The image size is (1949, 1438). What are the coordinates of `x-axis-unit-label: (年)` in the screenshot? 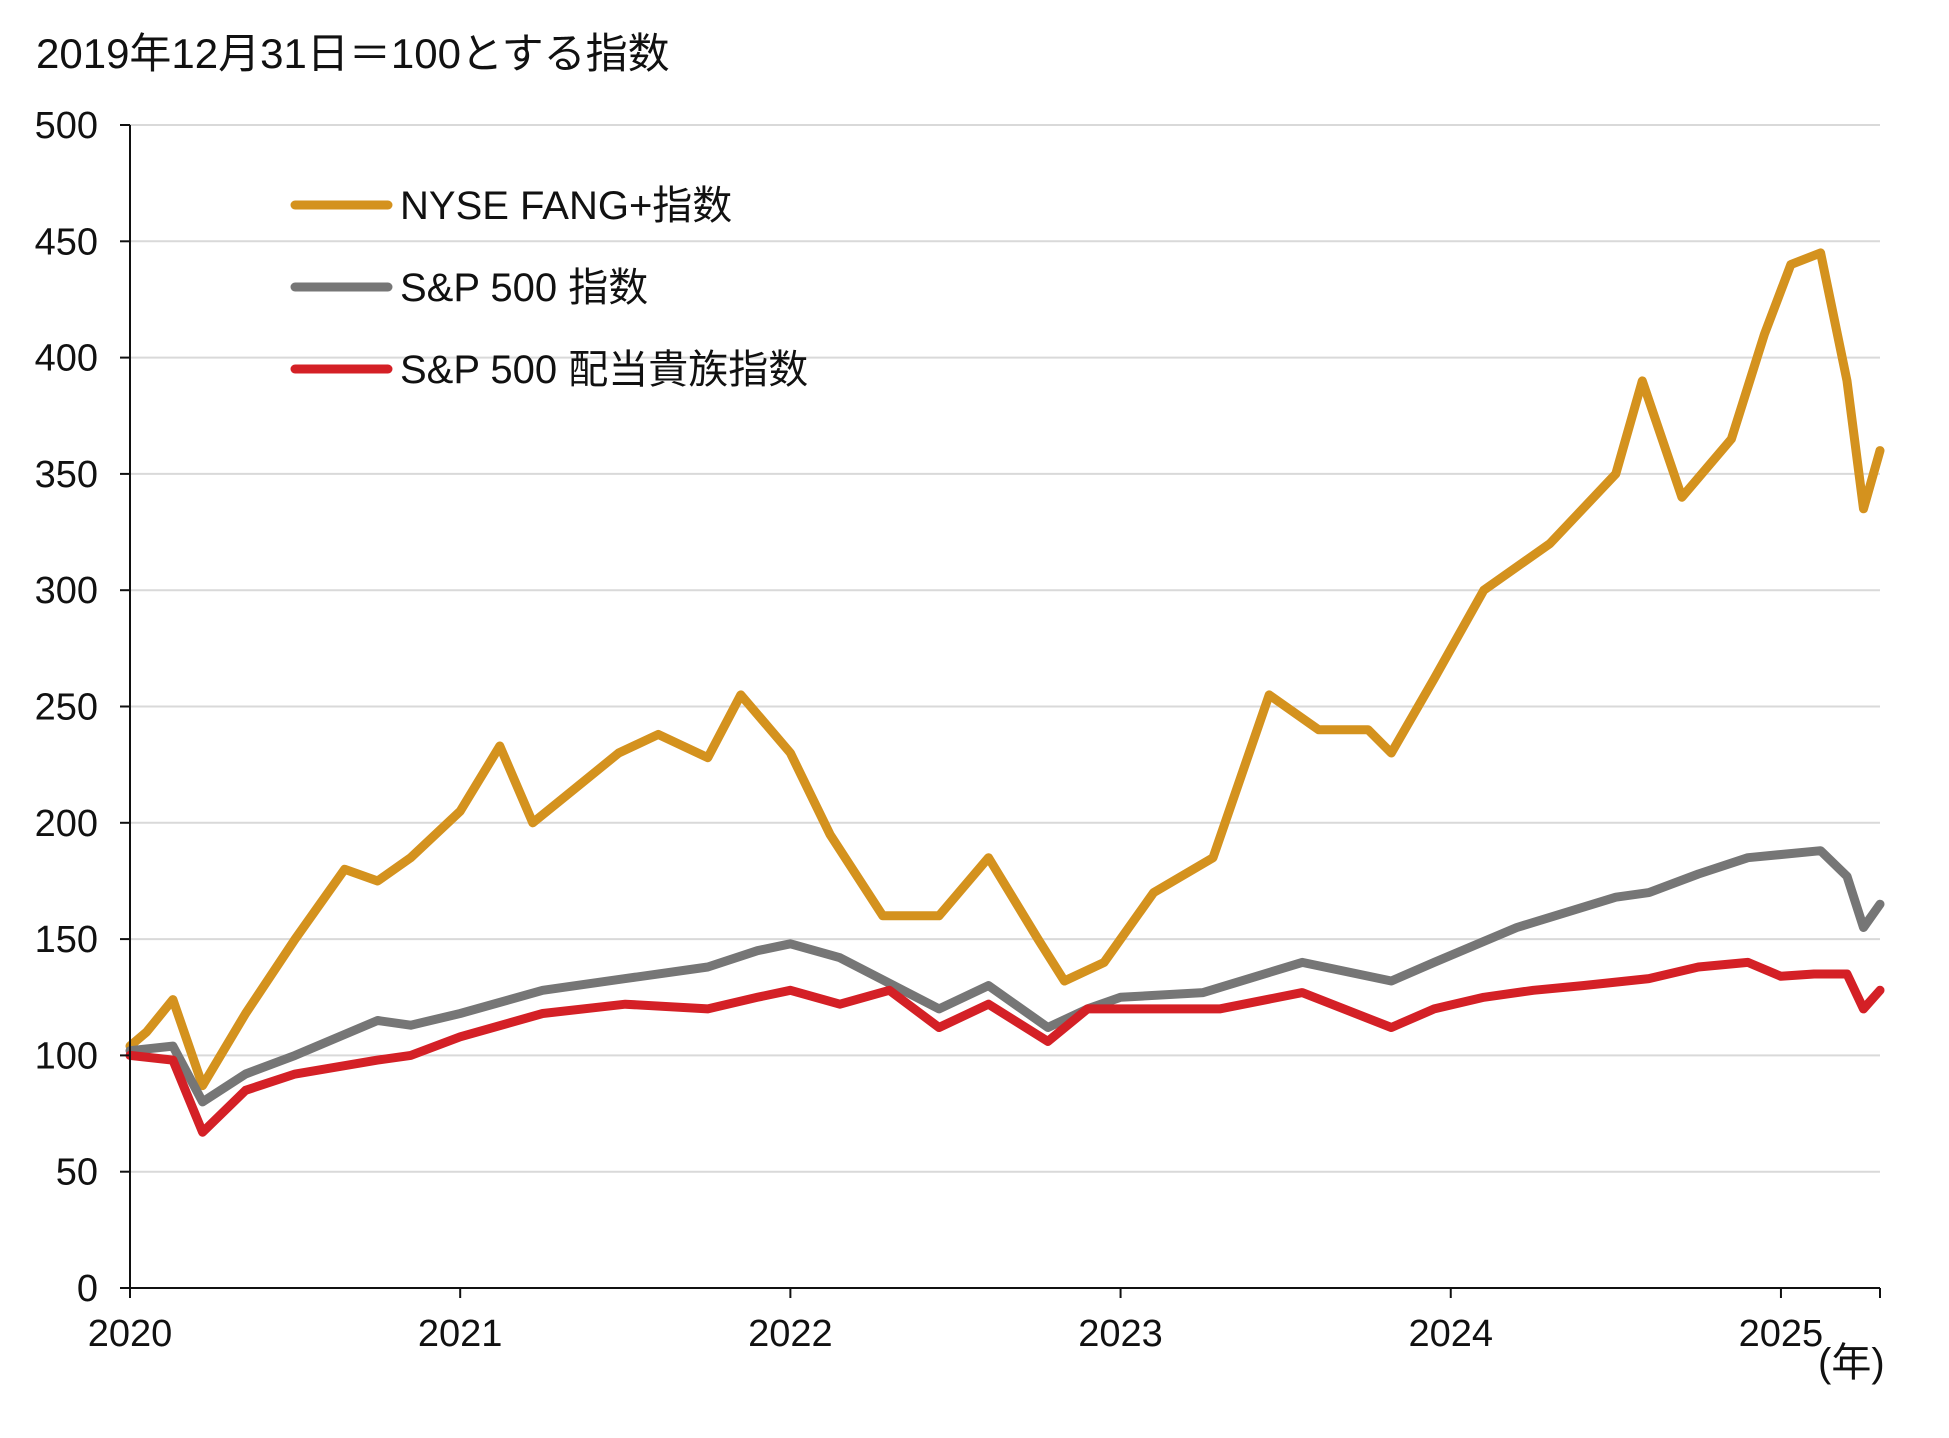 It's located at (1851, 1363).